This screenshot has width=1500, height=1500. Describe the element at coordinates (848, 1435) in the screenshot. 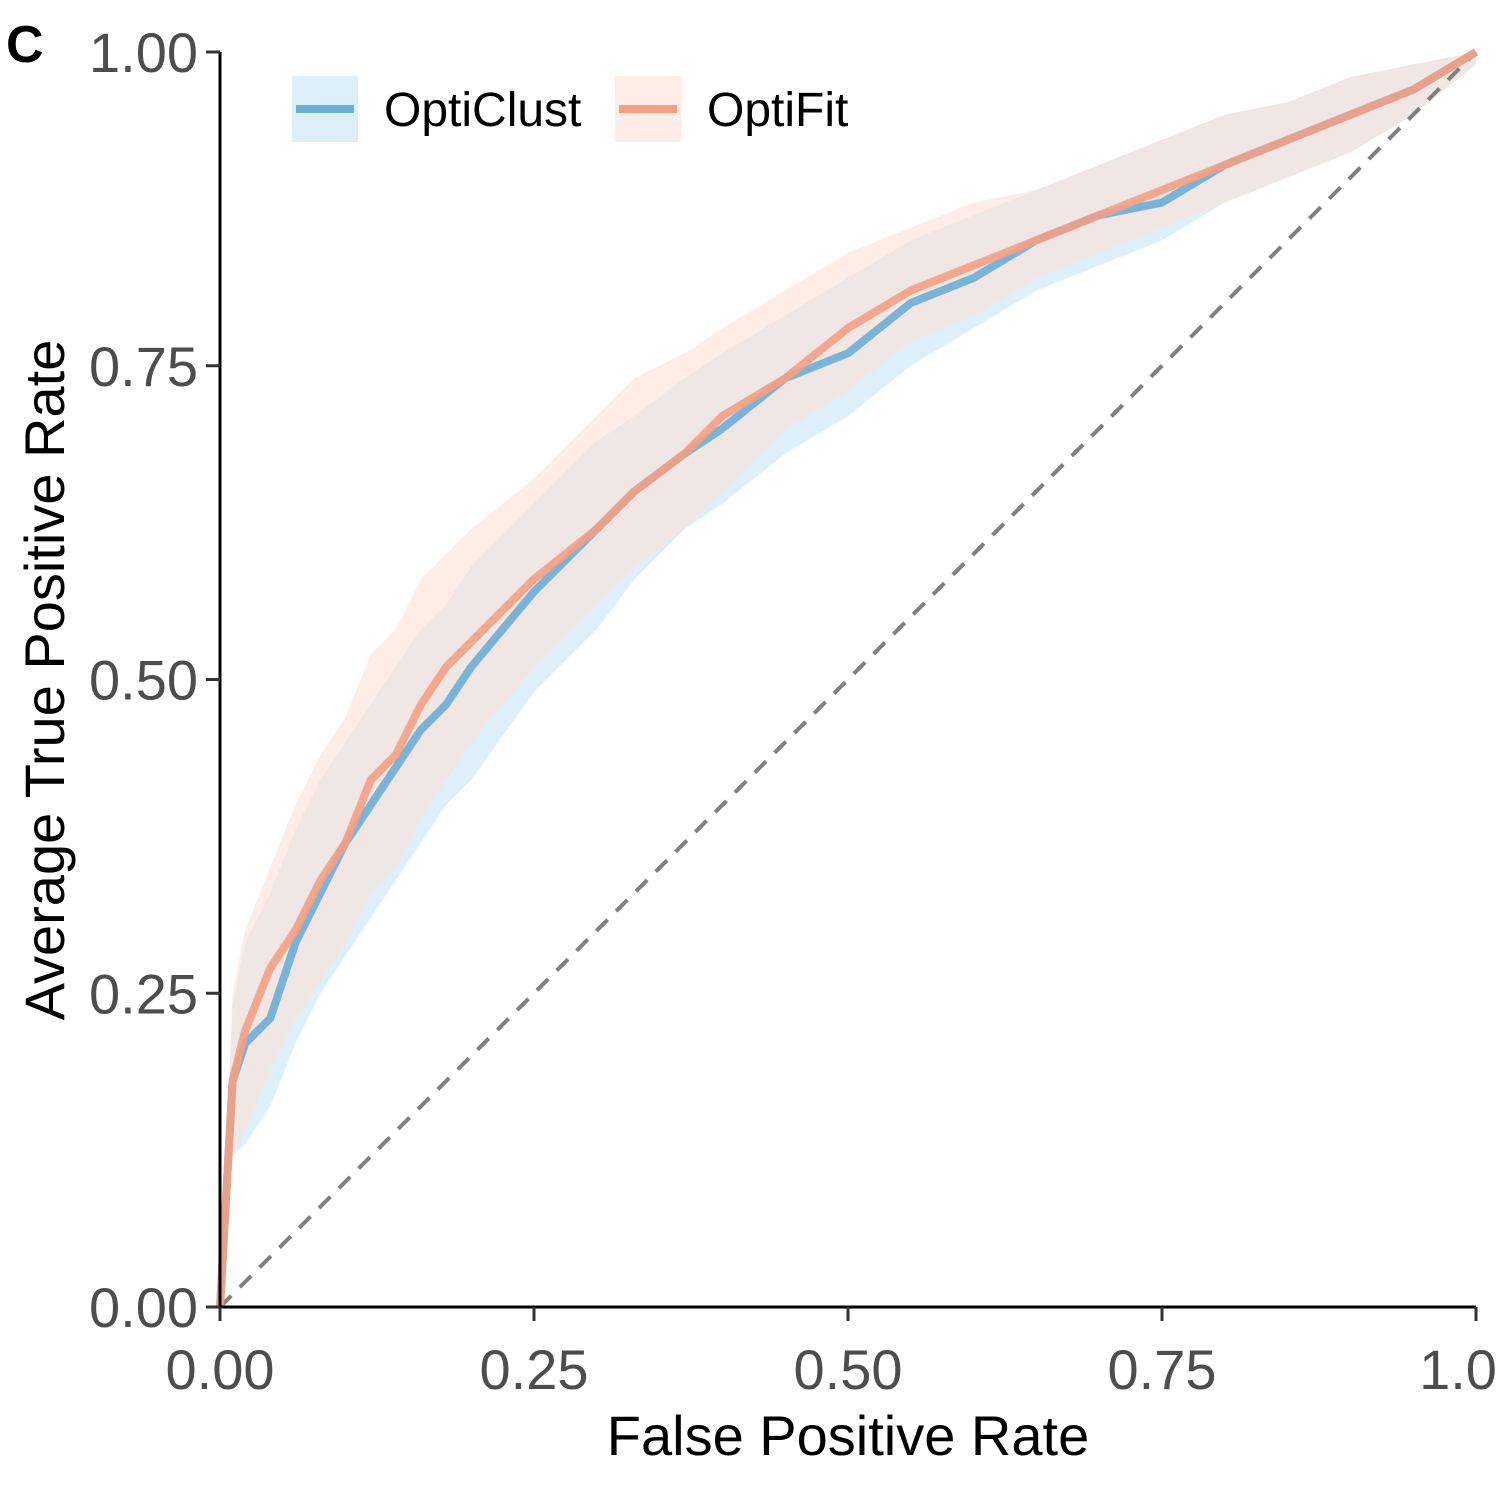

I see `x-axis-title: False Positive Rate` at that location.